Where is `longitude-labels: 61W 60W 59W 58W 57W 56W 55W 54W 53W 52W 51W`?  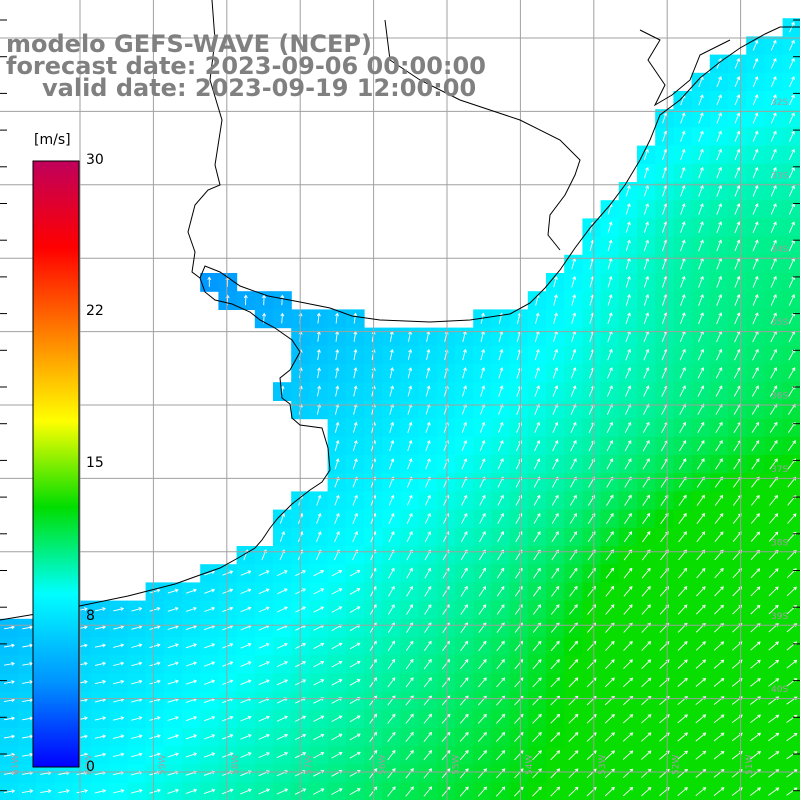
longitude-labels: 61W 60W 59W 58W 57W 56W 55W 54W 53W 52W 51W is located at coordinates (383, 765).